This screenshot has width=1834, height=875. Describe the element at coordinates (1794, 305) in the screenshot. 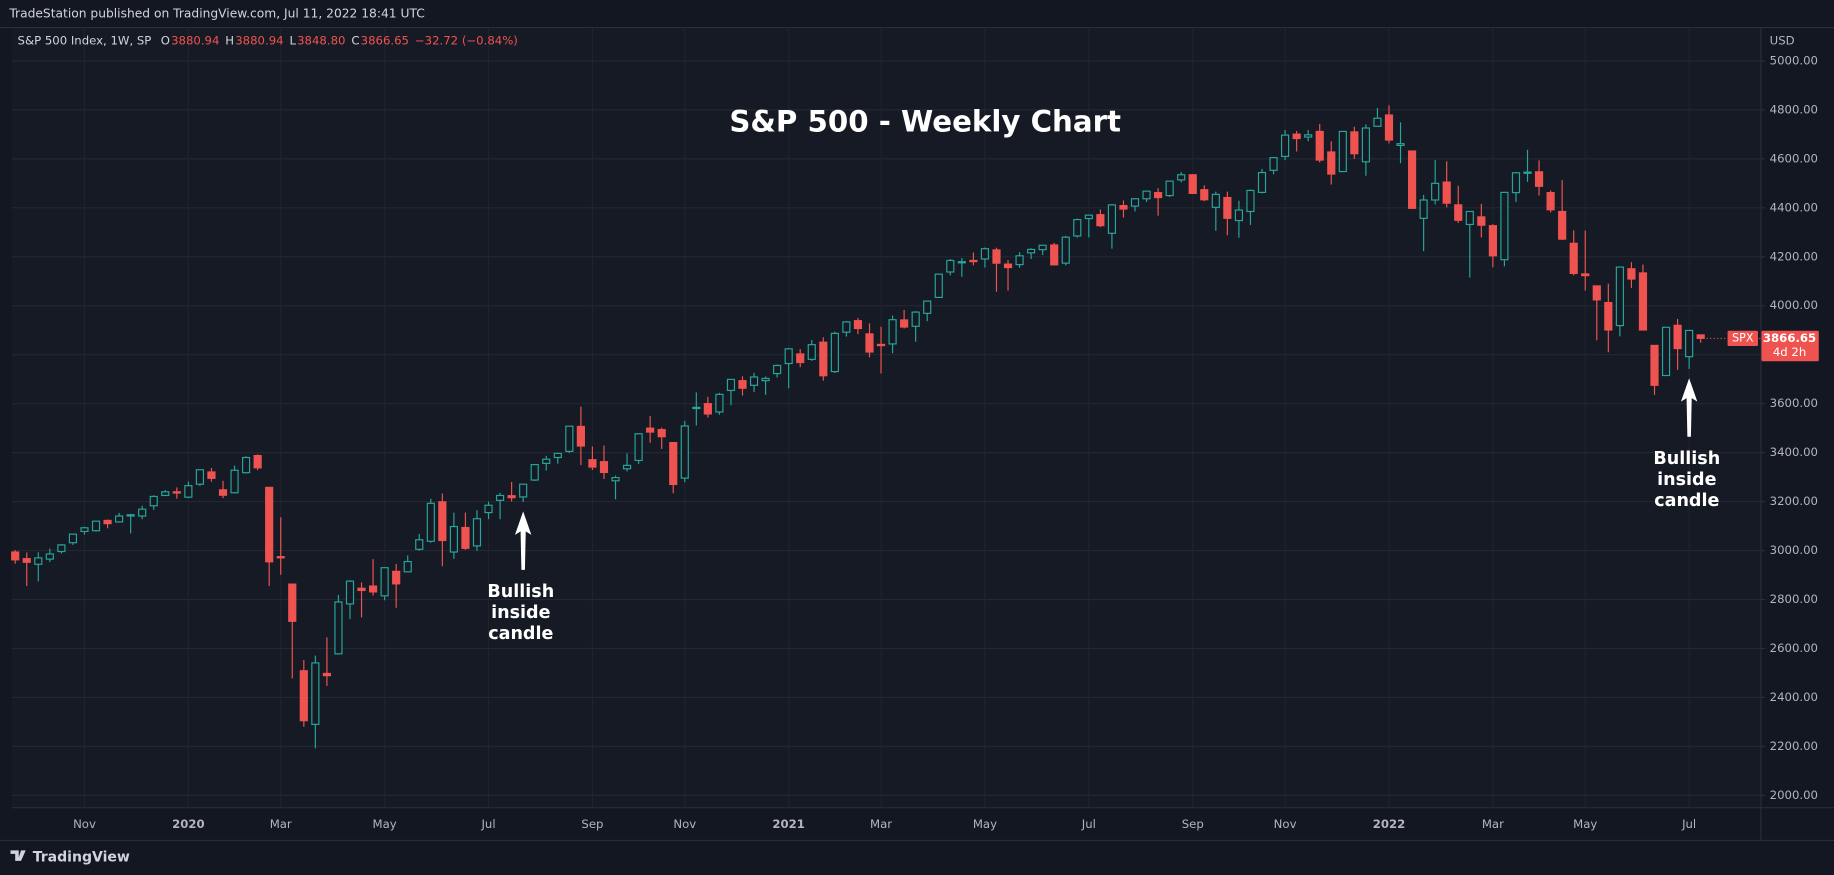

I see `y-tick-label: 4000.00` at that location.